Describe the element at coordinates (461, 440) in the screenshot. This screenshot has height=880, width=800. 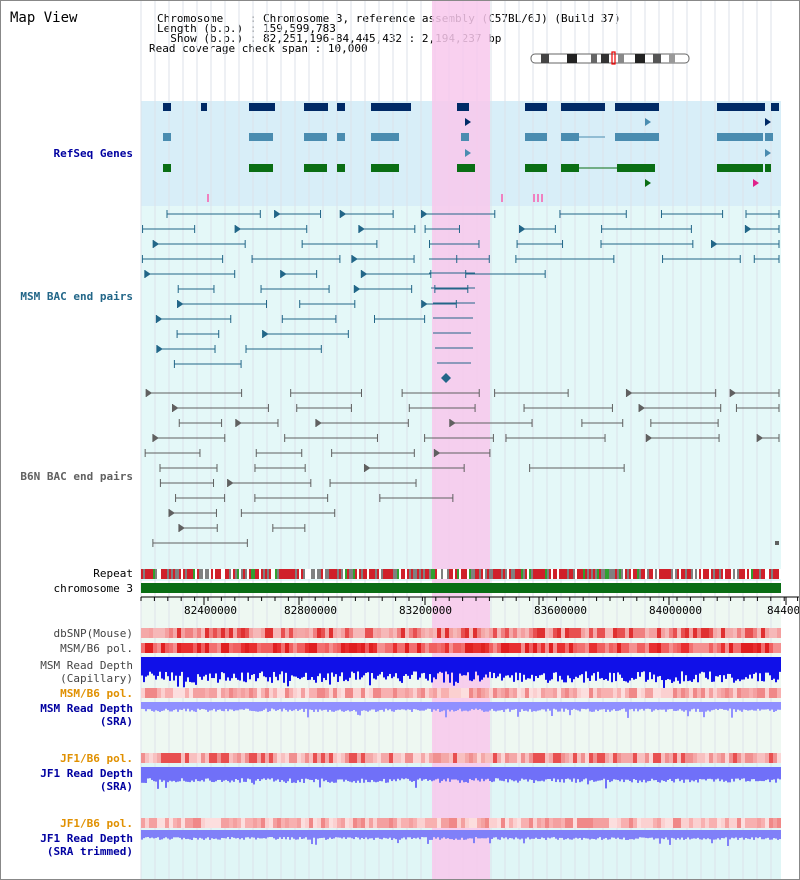
I see `selected-region-highlight` at that location.